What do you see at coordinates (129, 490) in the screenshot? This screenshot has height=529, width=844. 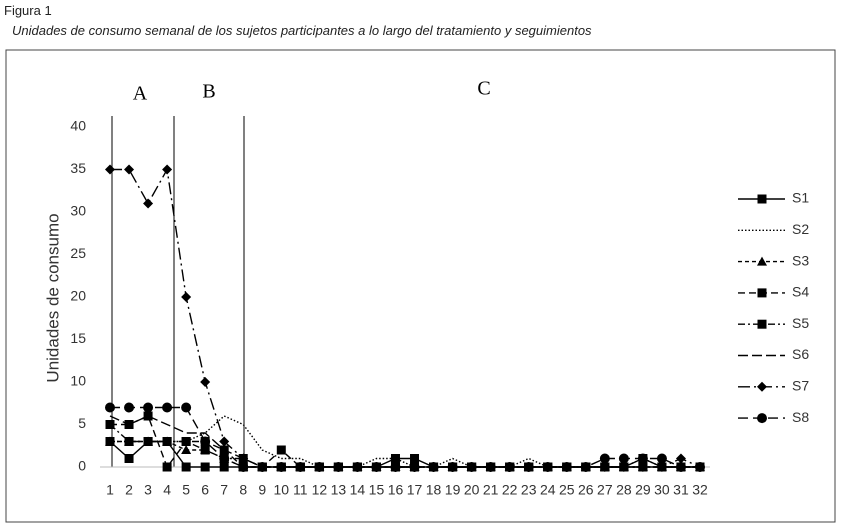 I see `x-tick-label: 2` at bounding box center [129, 490].